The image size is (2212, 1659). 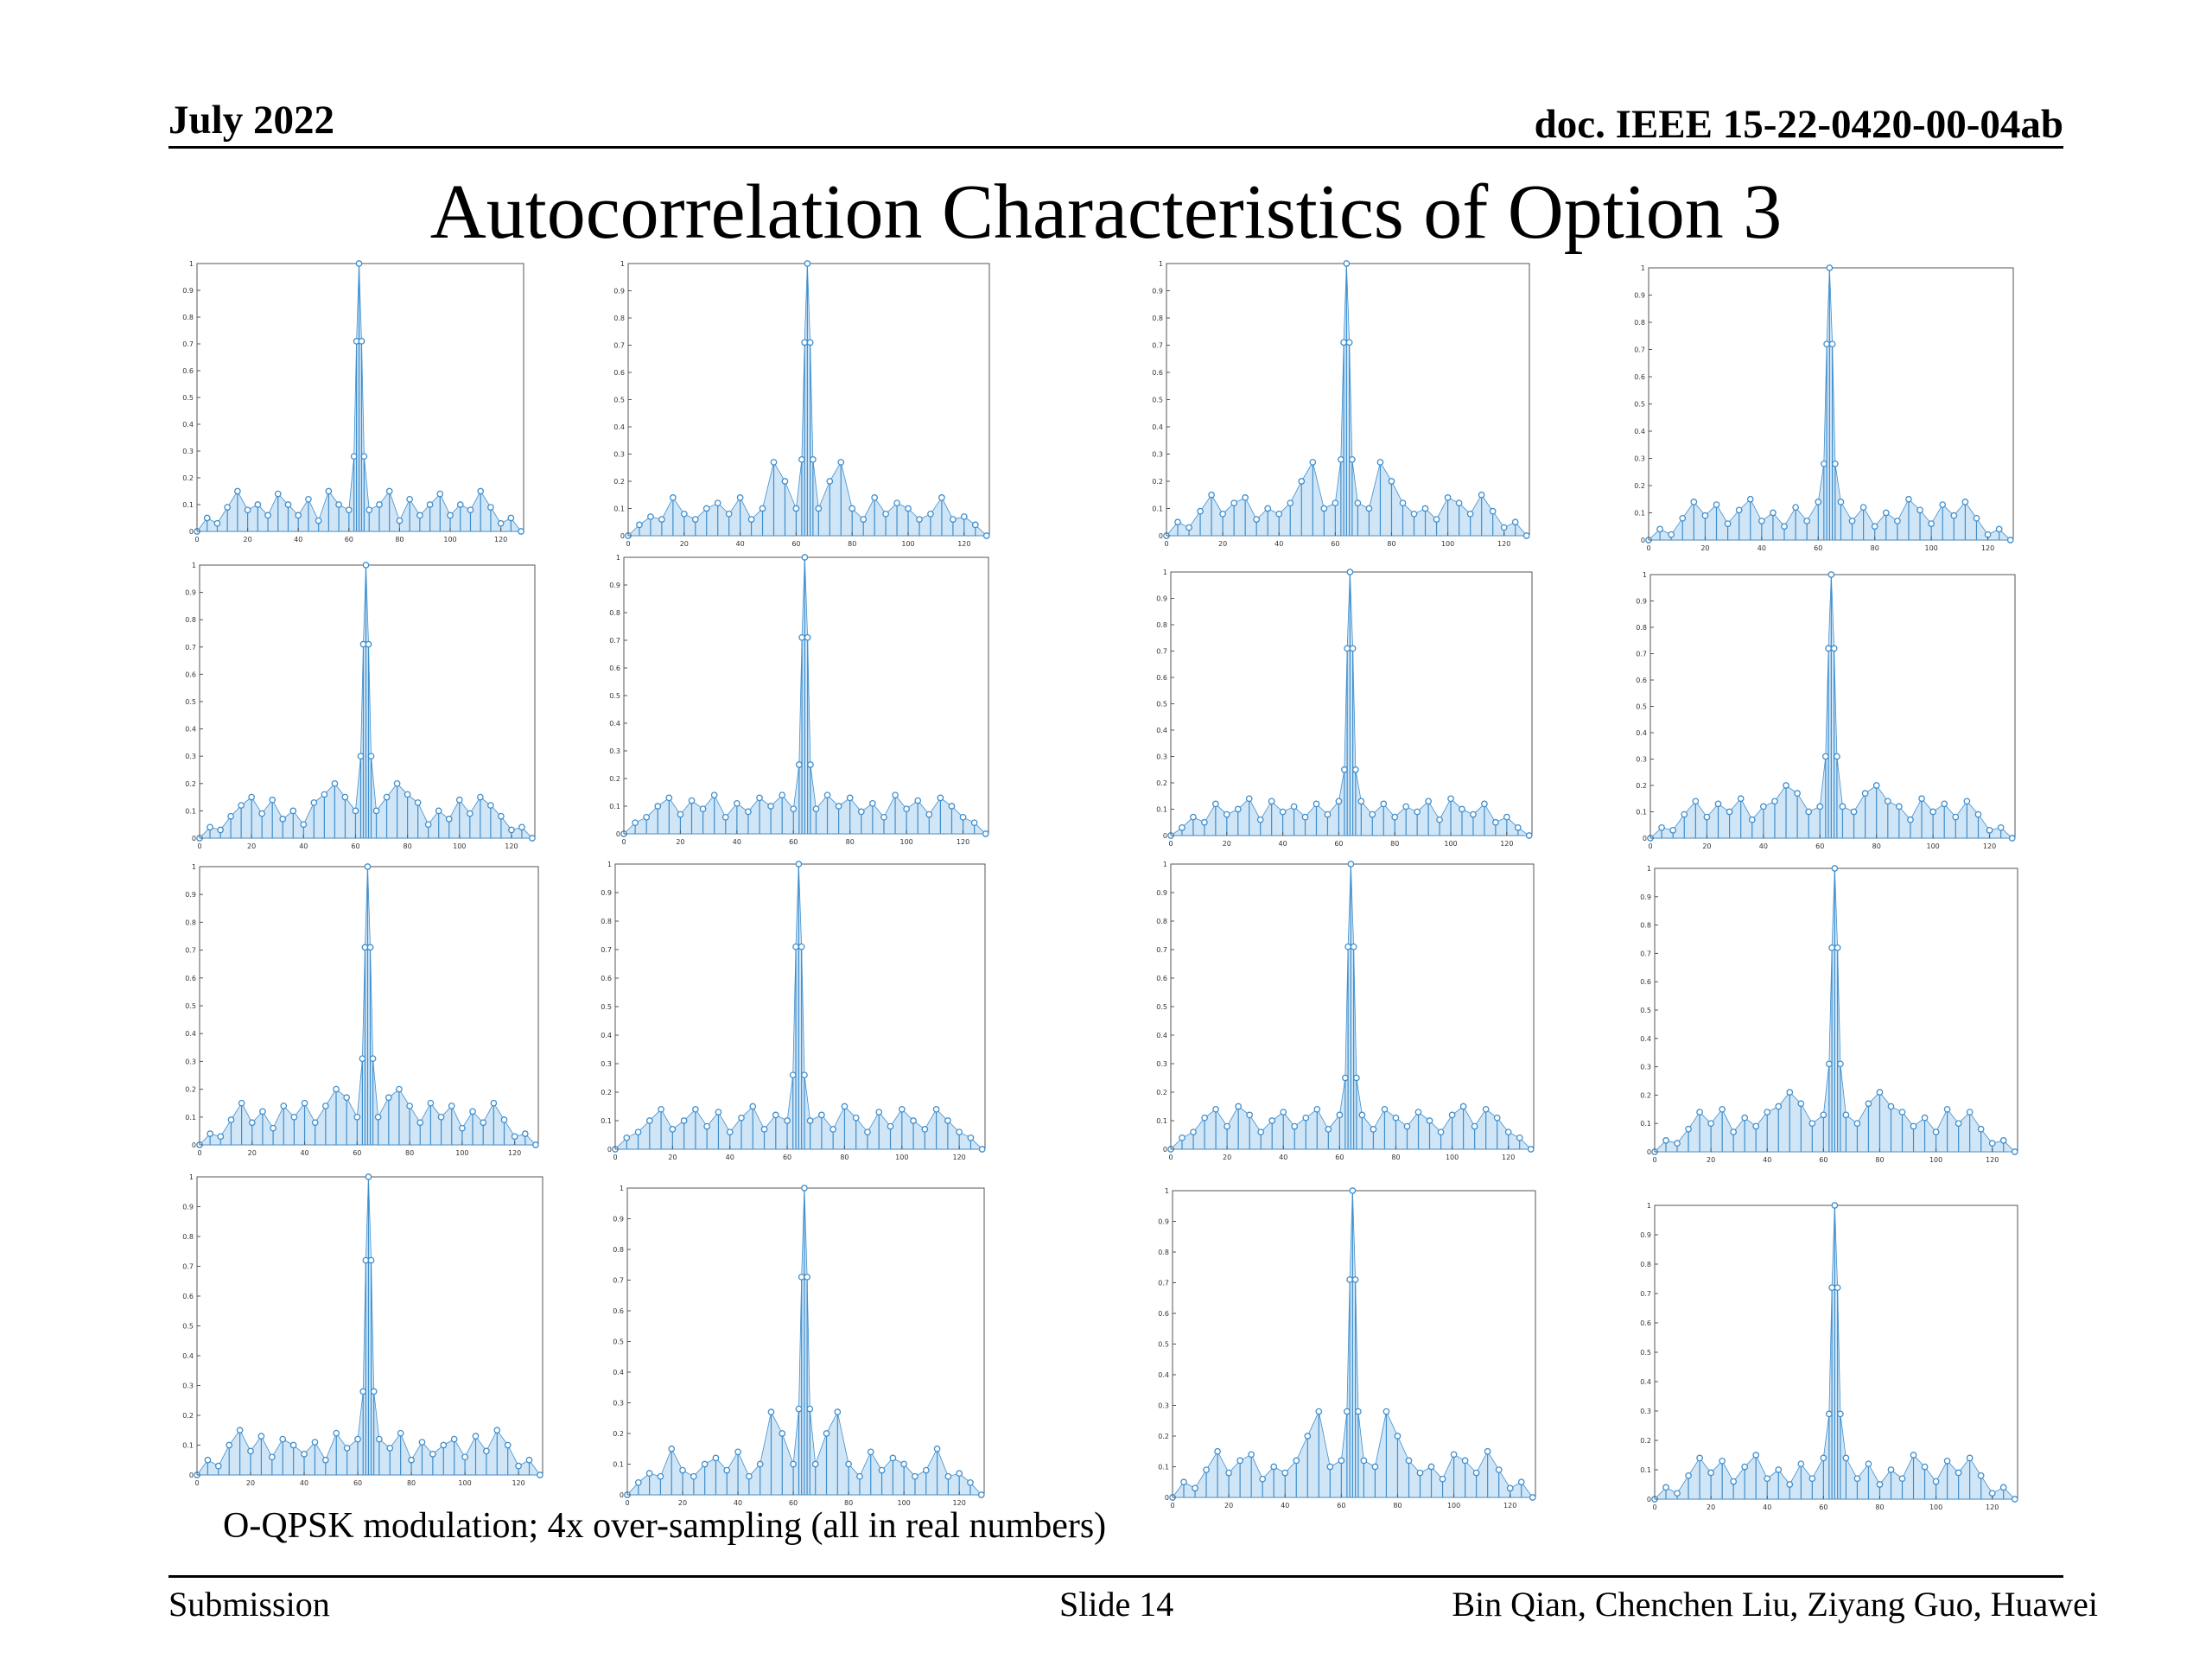 I want to click on y-tick-label: 0.4, so click(x=188, y=1356).